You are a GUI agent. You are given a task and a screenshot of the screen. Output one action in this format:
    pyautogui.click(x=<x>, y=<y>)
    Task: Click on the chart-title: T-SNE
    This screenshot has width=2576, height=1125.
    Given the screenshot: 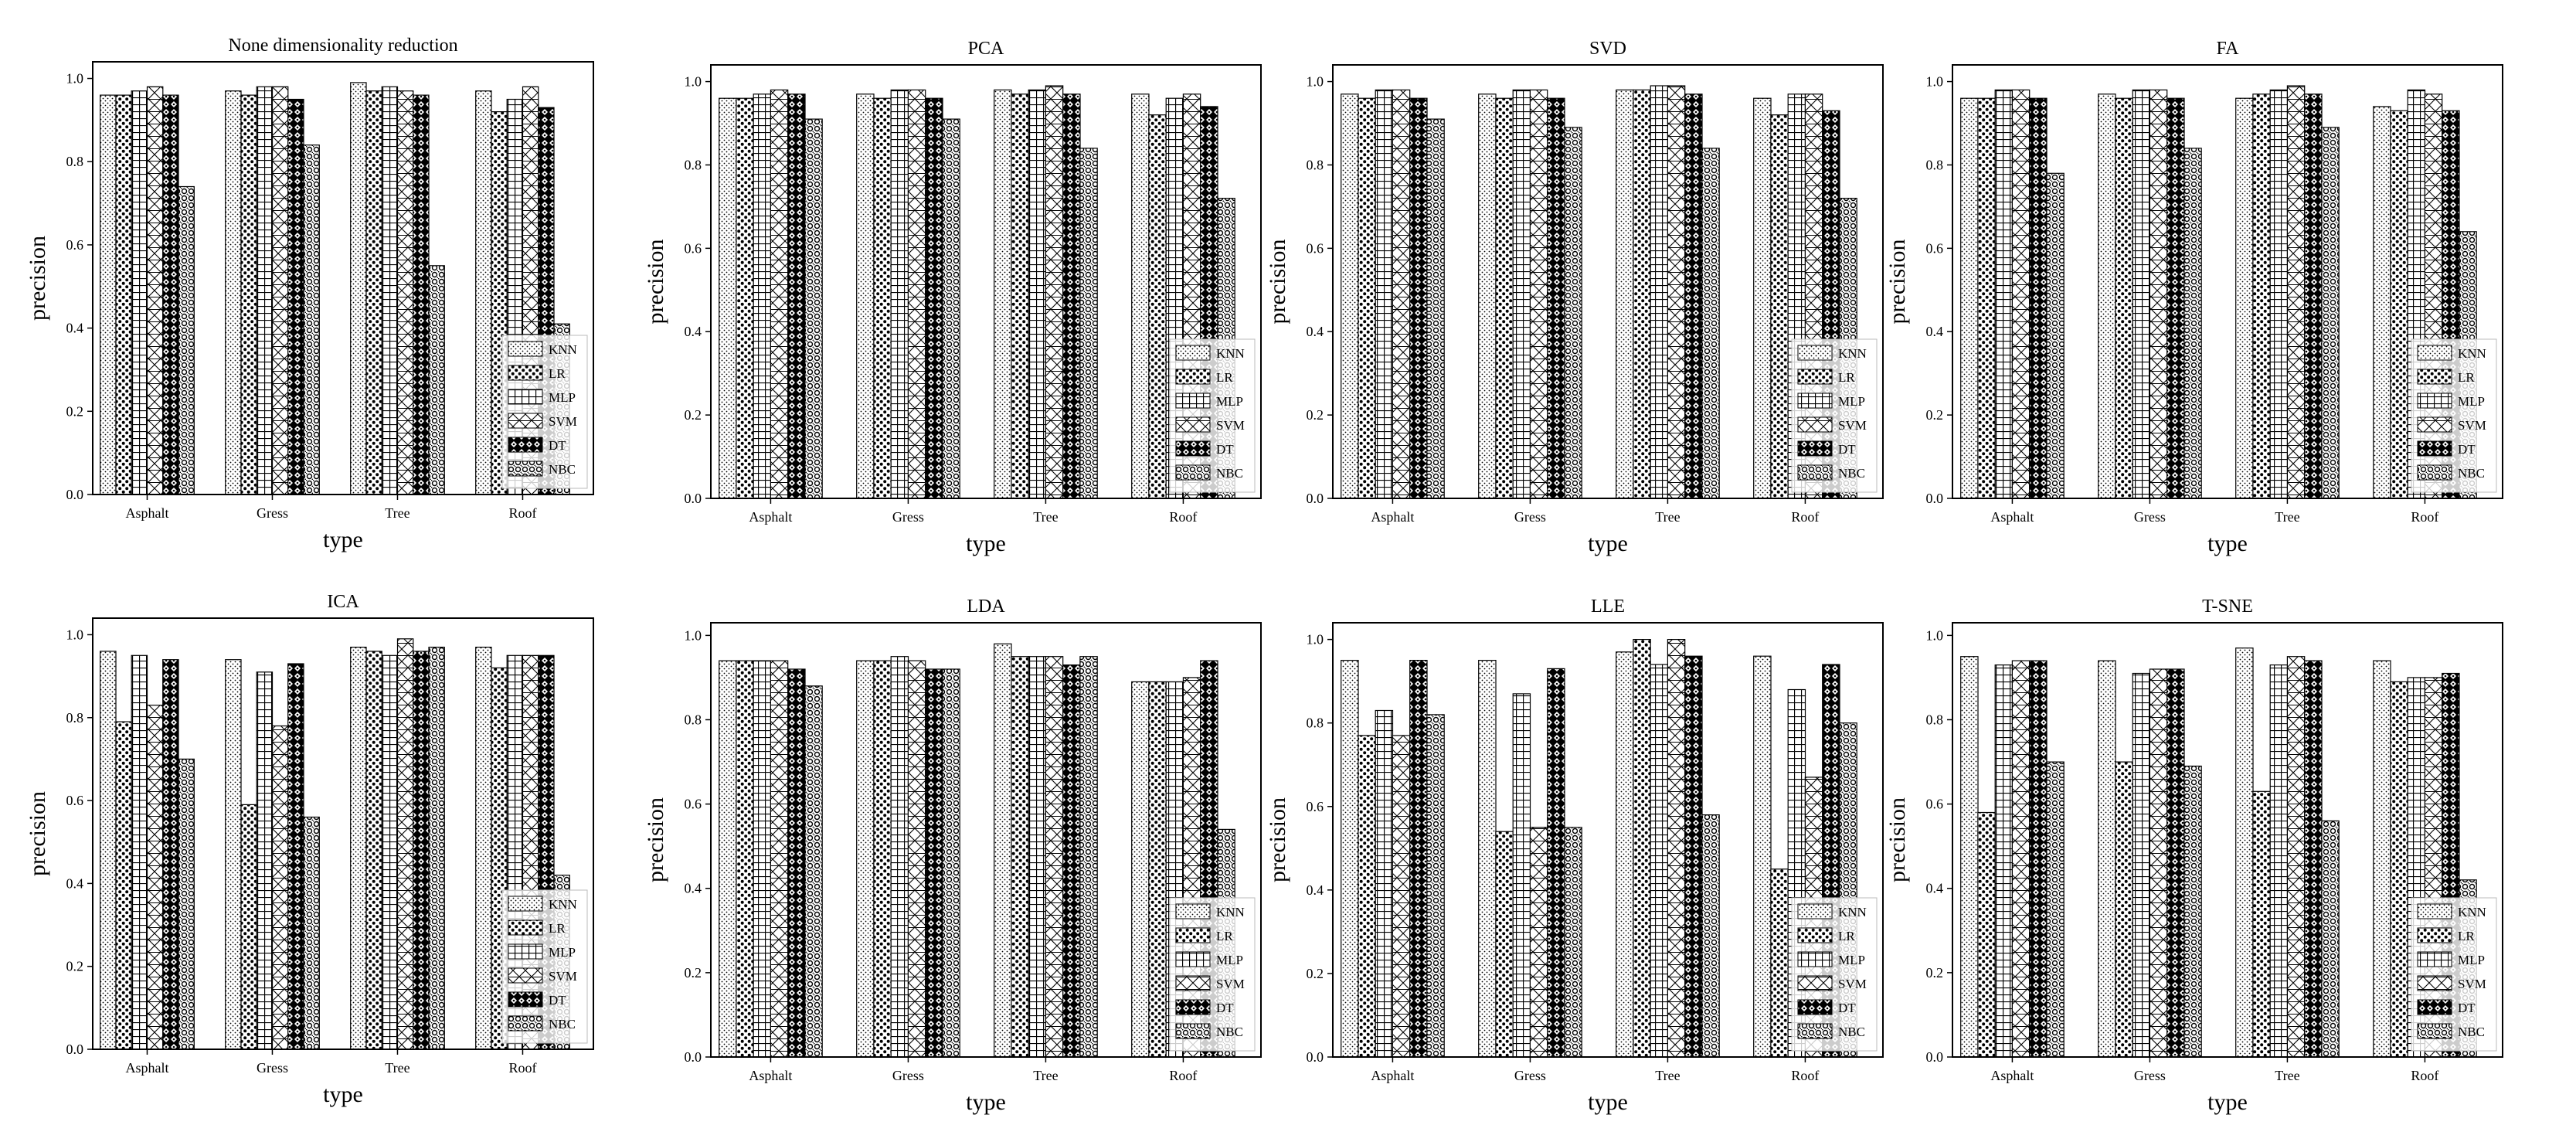 What is the action you would take?
    pyautogui.click(x=2227, y=606)
    